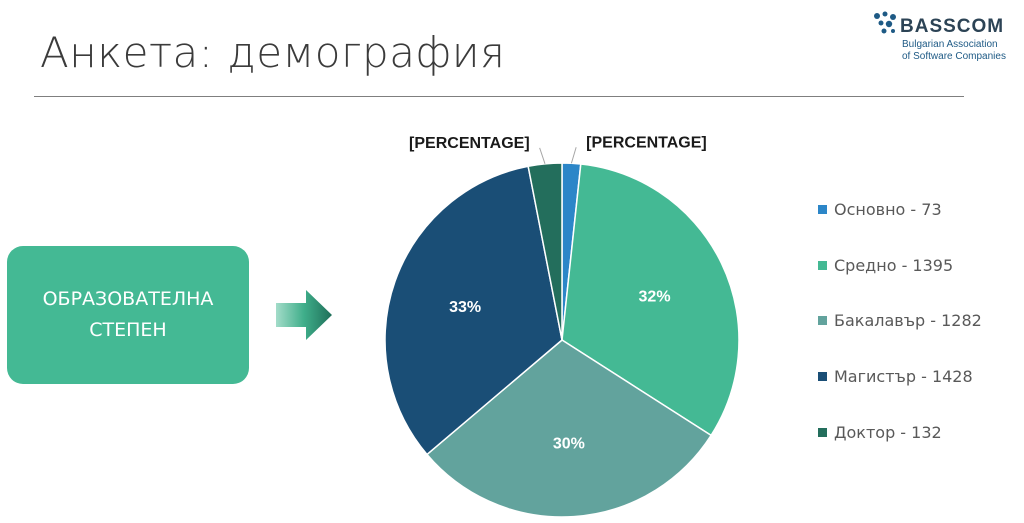 This screenshot has height=523, width=1024. I want to click on slice-label-5: [PERCENTAGE], so click(469, 143).